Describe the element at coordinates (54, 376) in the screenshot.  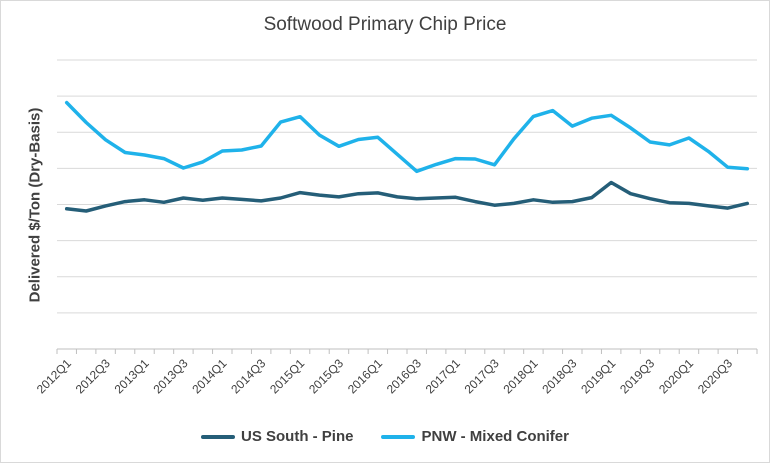
I see `x-tick-label: 2012Q1` at that location.